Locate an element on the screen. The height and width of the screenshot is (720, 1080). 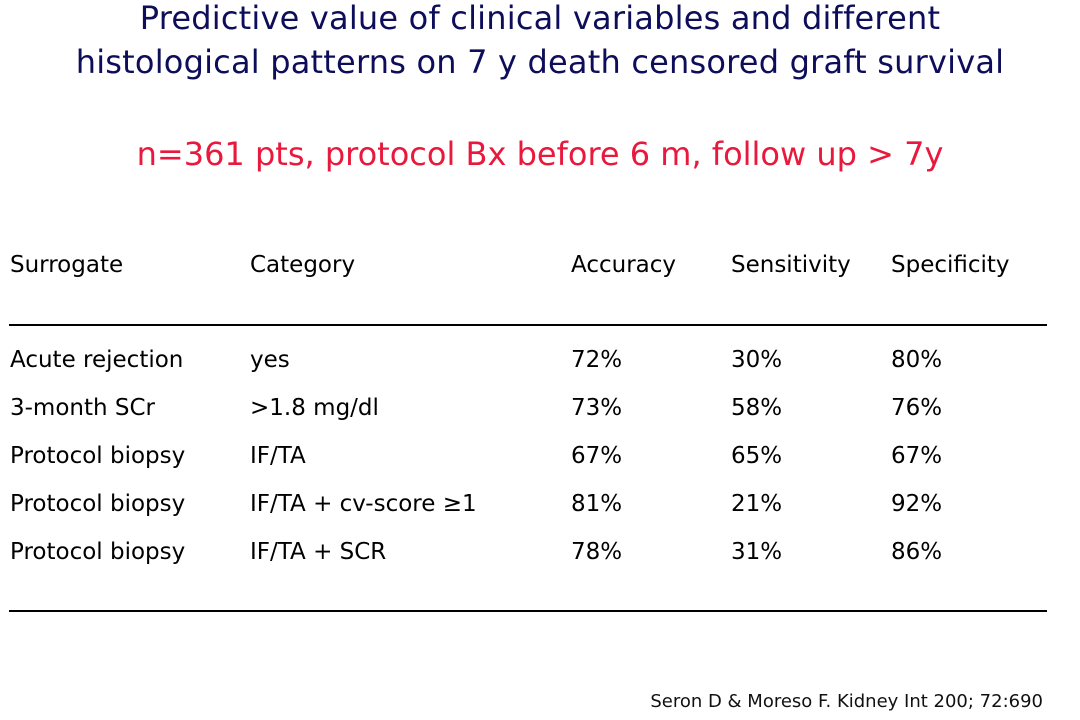
cell-sensitivity: 31% is located at coordinates (757, 552).